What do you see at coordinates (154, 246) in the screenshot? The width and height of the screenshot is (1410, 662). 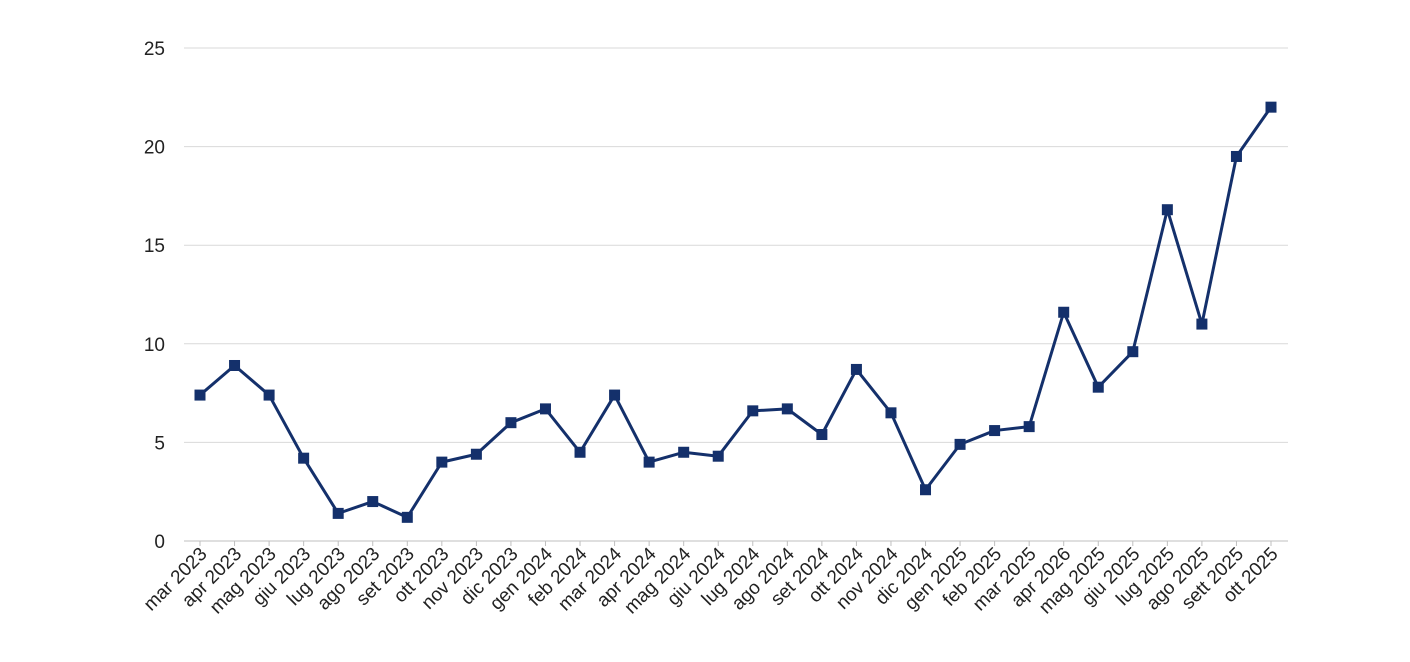 I see `y-tick-label: 15` at bounding box center [154, 246].